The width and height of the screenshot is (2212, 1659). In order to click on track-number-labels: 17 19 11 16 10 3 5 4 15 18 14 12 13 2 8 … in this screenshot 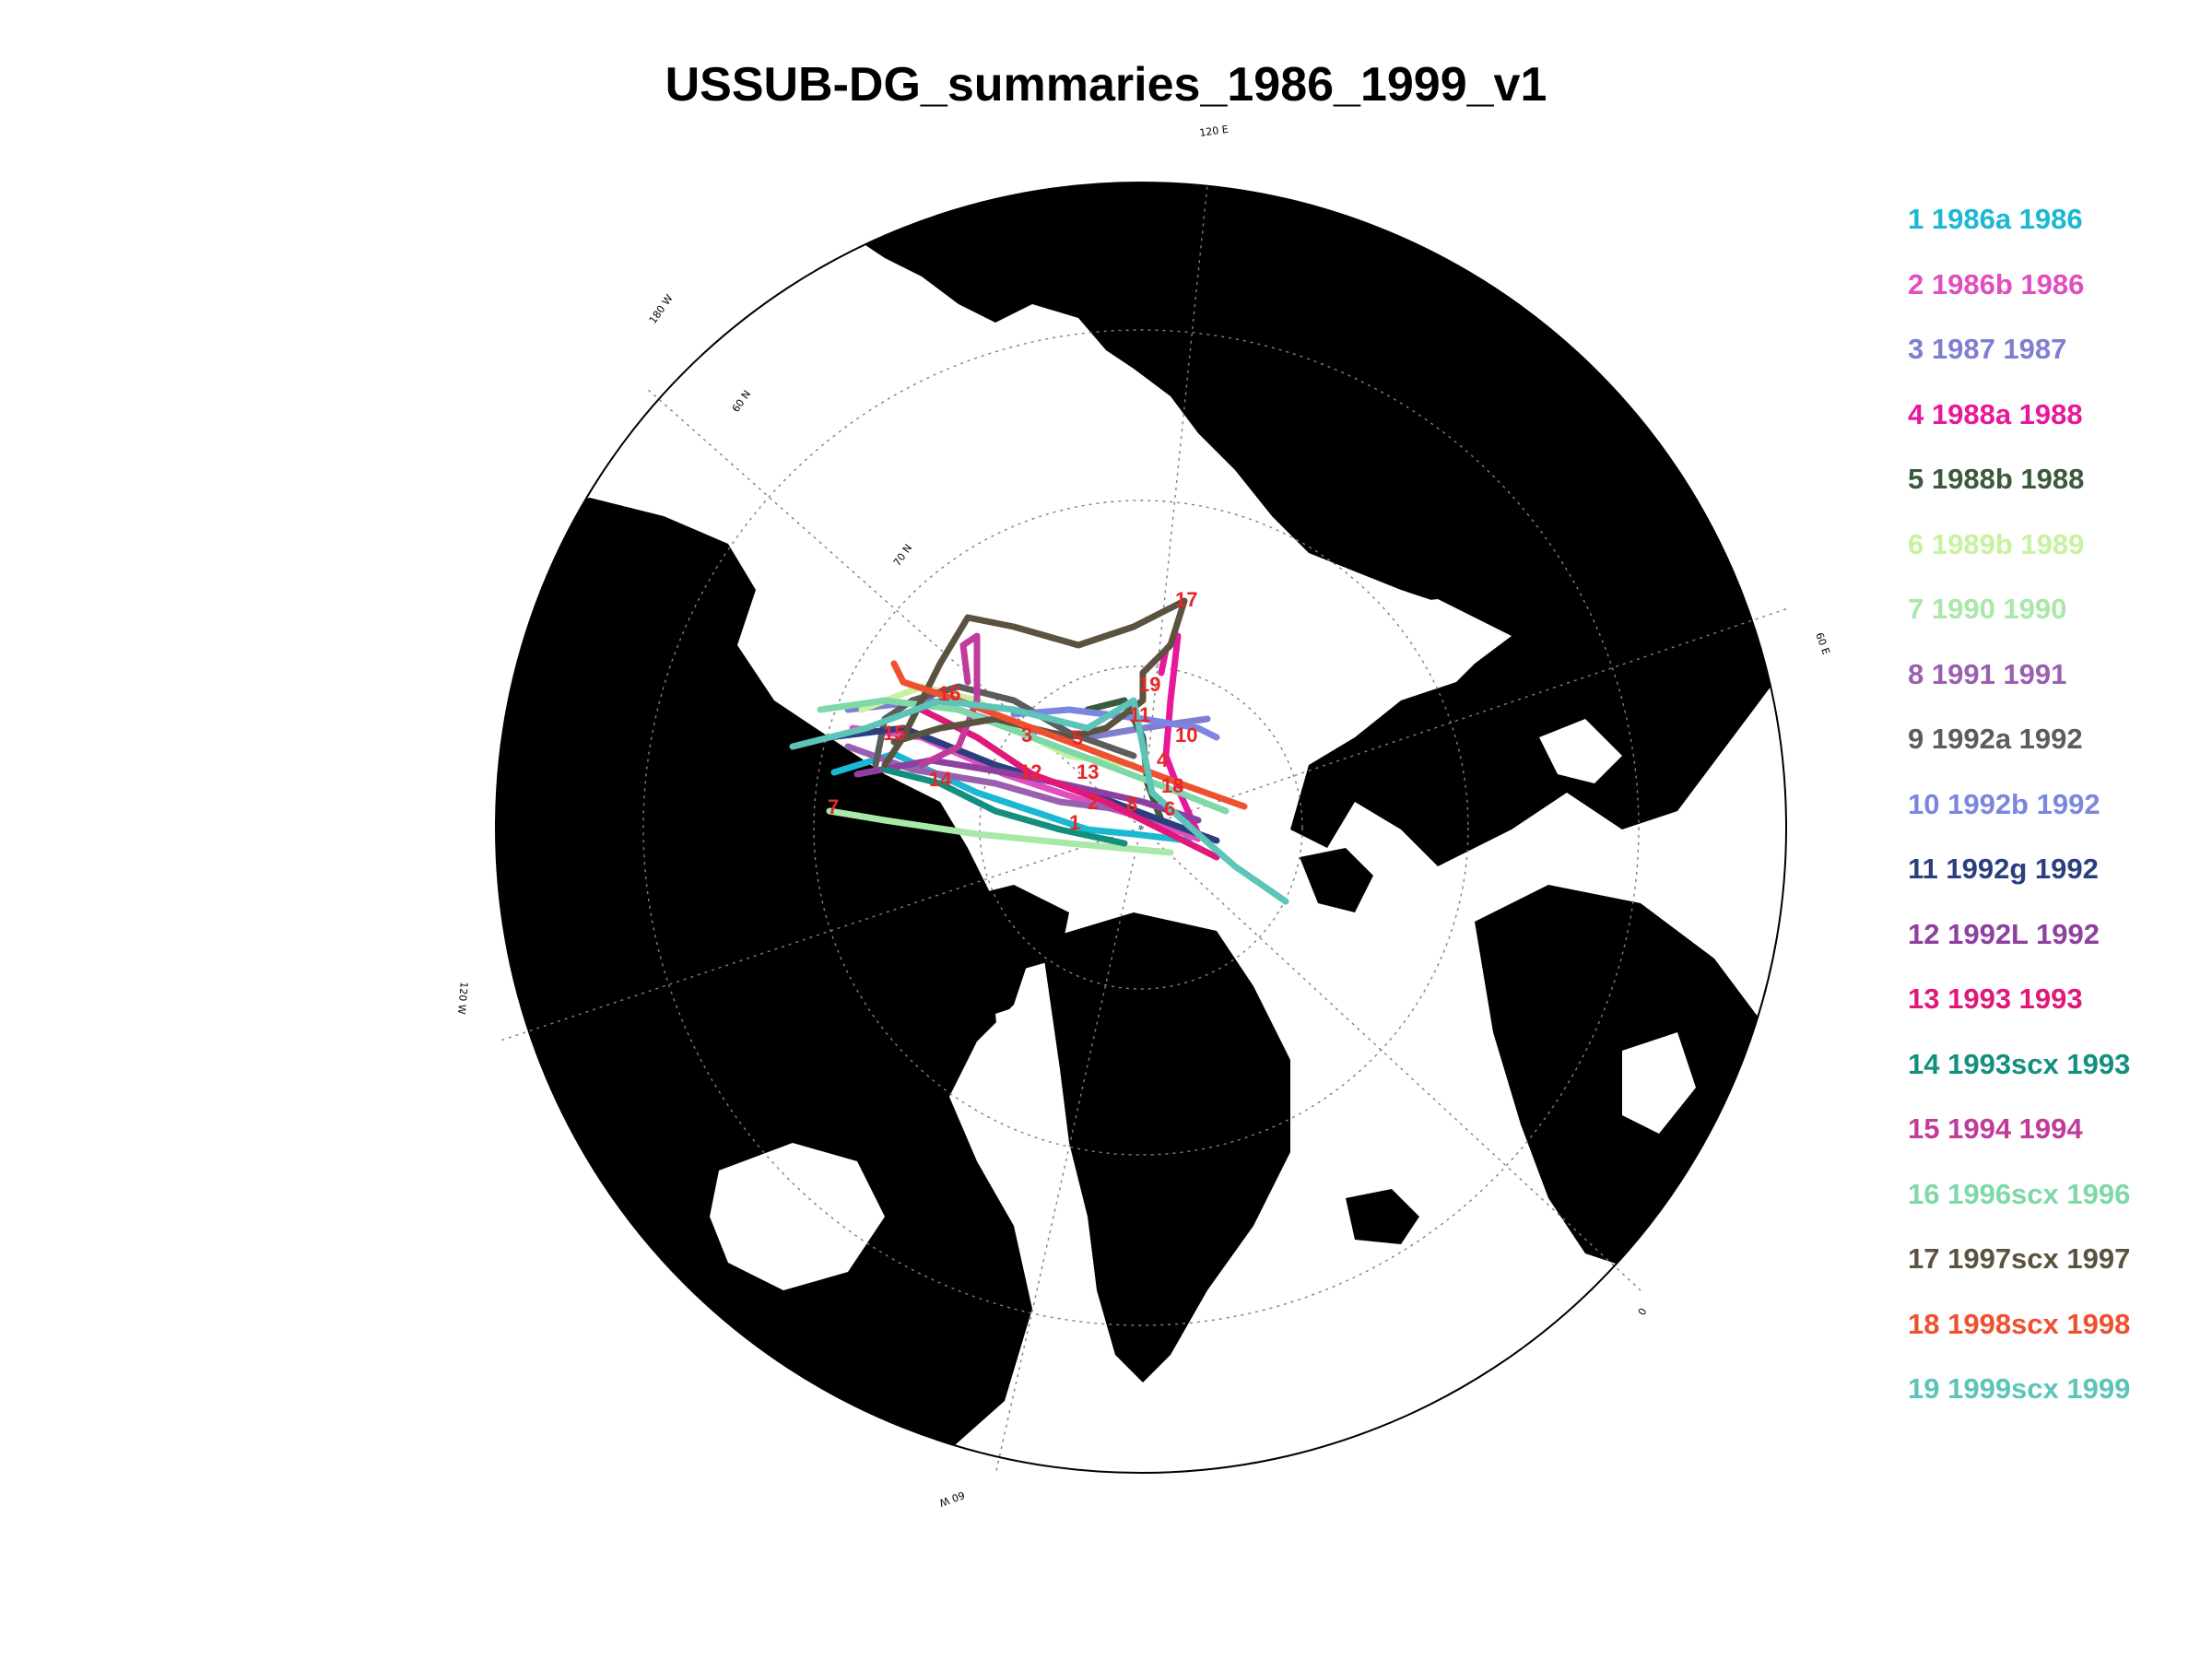, I will do `click(1012, 711)`.